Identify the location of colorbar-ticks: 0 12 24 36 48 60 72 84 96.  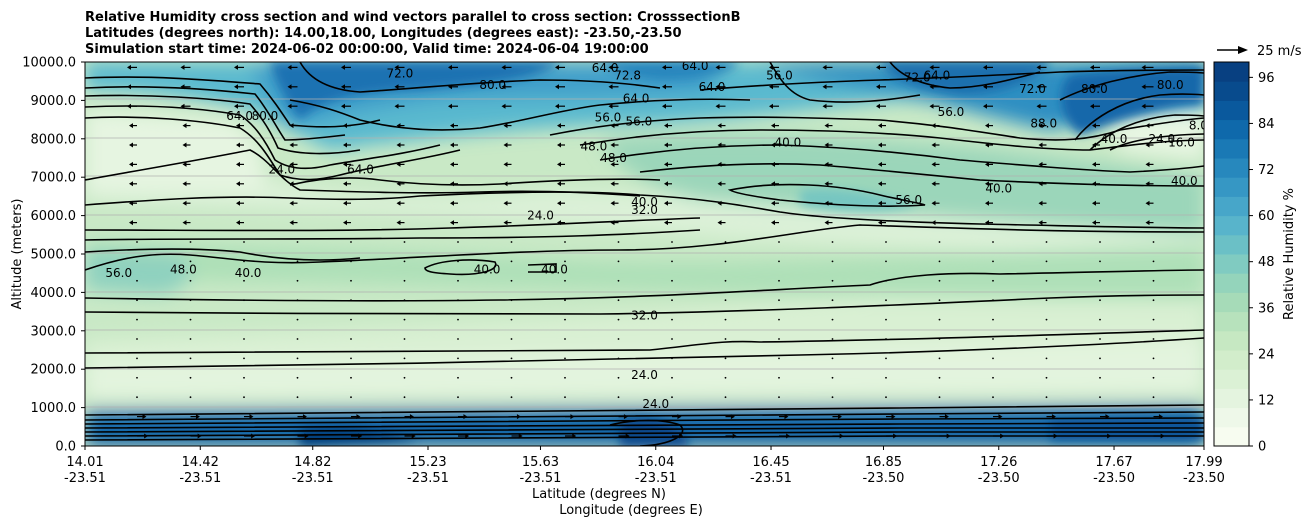
(1262, 263).